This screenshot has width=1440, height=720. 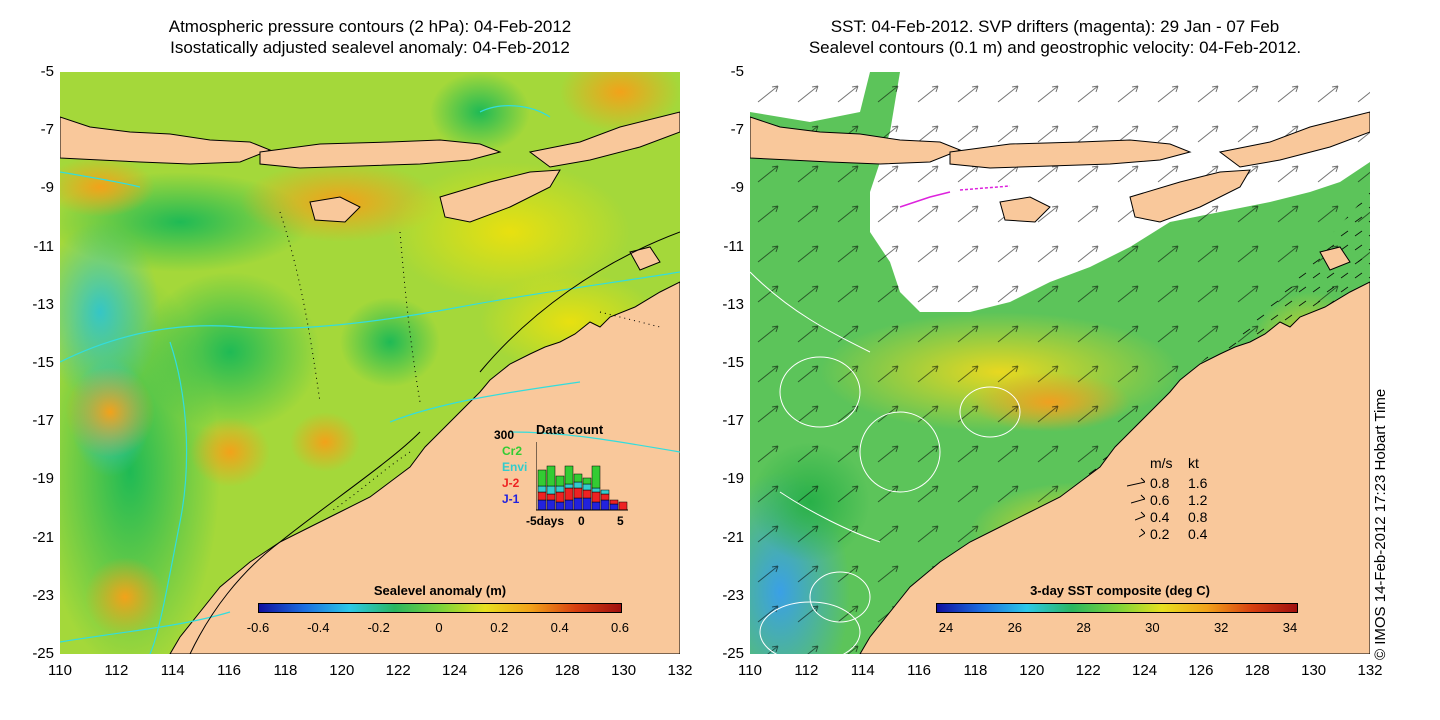 I want to click on data-count-series-j-2: J-2, so click(x=511, y=483).